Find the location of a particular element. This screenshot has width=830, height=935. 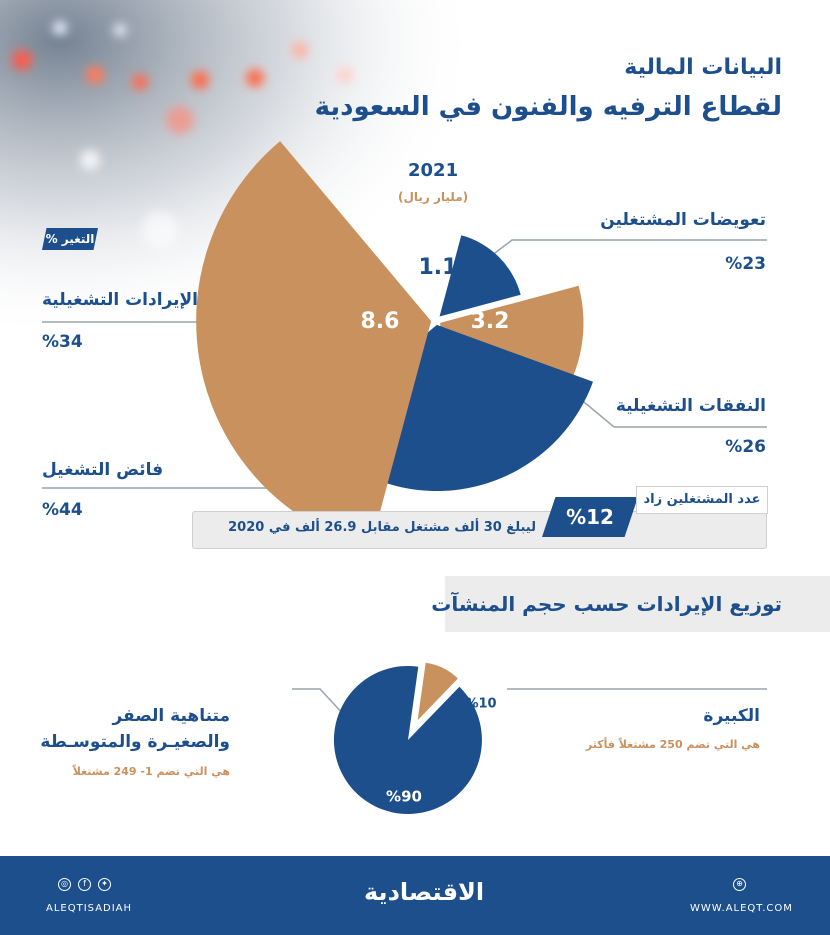

footer-site: WWW.ALEQT.COM is located at coordinates (741, 908).